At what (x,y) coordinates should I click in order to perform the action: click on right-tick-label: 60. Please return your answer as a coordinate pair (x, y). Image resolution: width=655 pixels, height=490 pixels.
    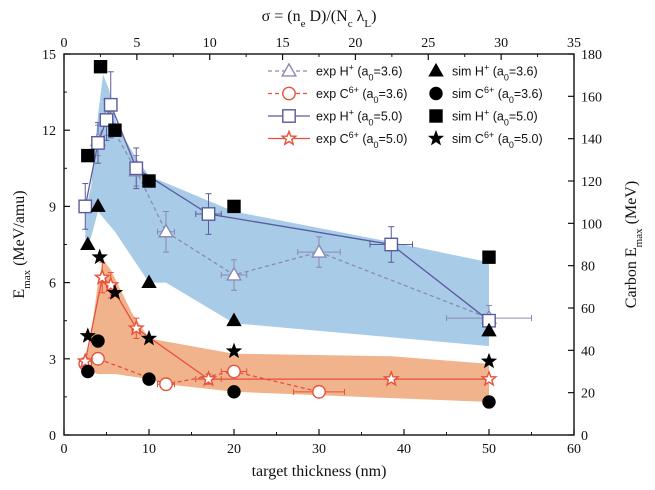
    Looking at the image, I should click on (588, 309).